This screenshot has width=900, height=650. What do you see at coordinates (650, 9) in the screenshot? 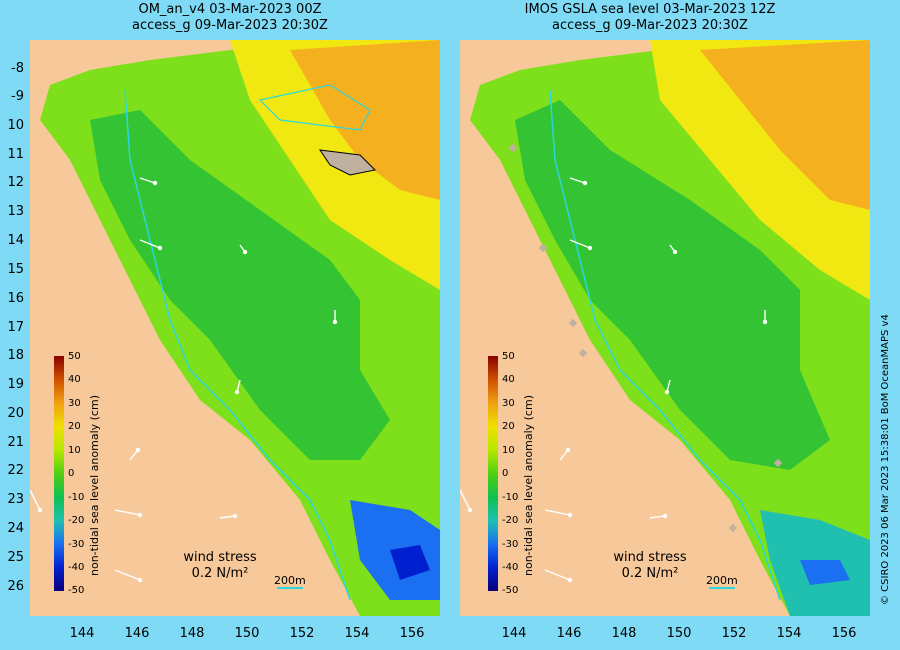
I see `right-title-line1: IMOS GSLA sea level 03-Mar-2023 12Z` at bounding box center [650, 9].